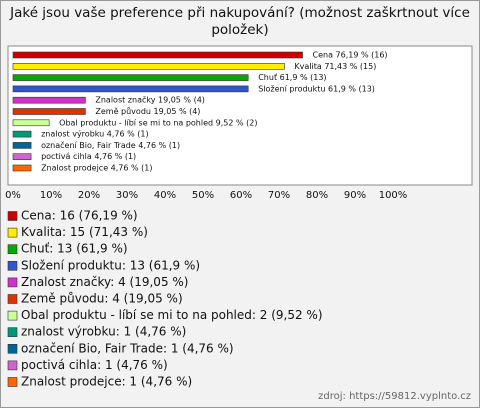 This screenshot has height=408, width=480. I want to click on x-tick-label: 0%, so click(13, 195).